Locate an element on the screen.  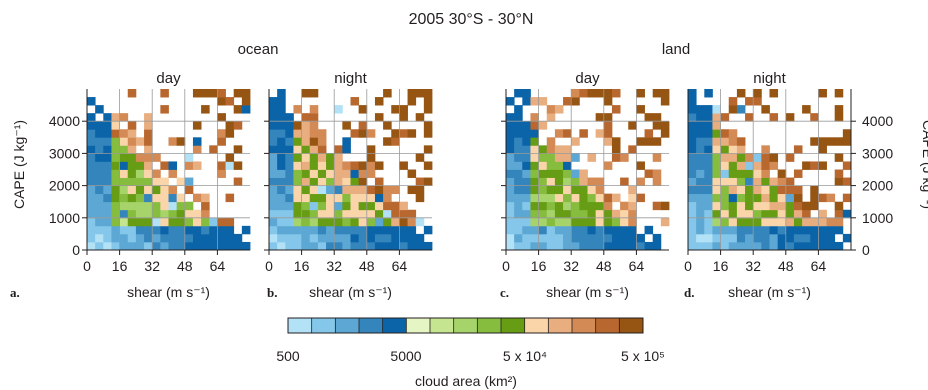
y-tick-label: 0 is located at coordinates (866, 250).